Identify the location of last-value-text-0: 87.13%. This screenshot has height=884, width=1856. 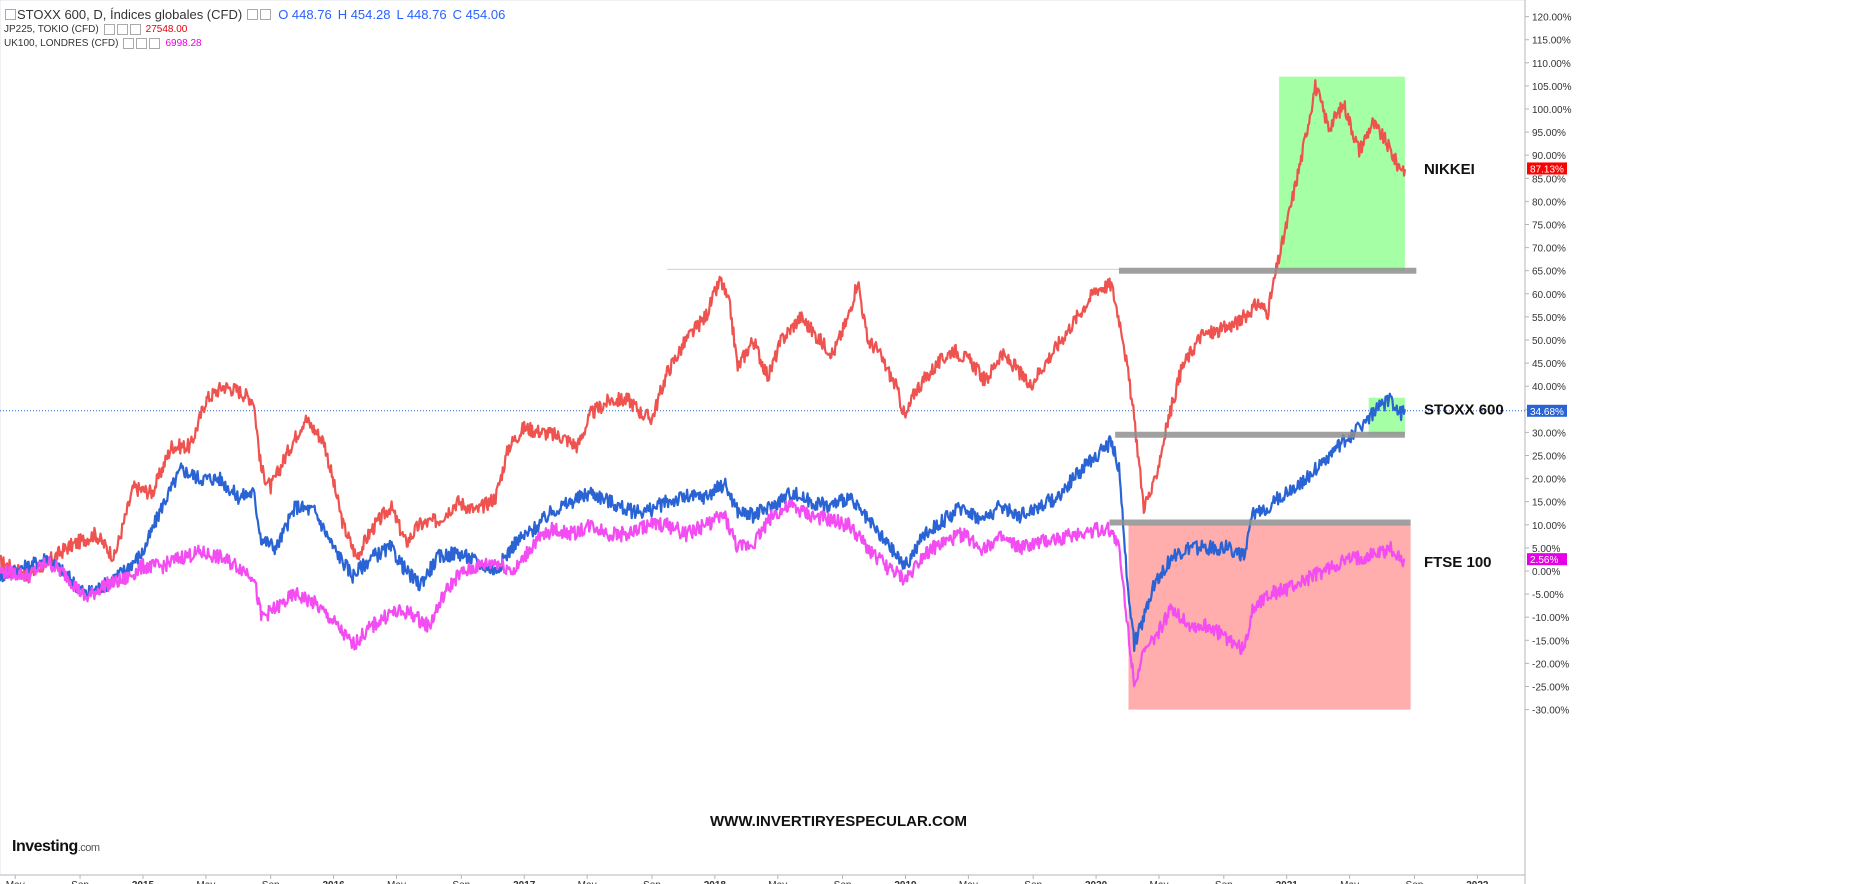
(1547, 169).